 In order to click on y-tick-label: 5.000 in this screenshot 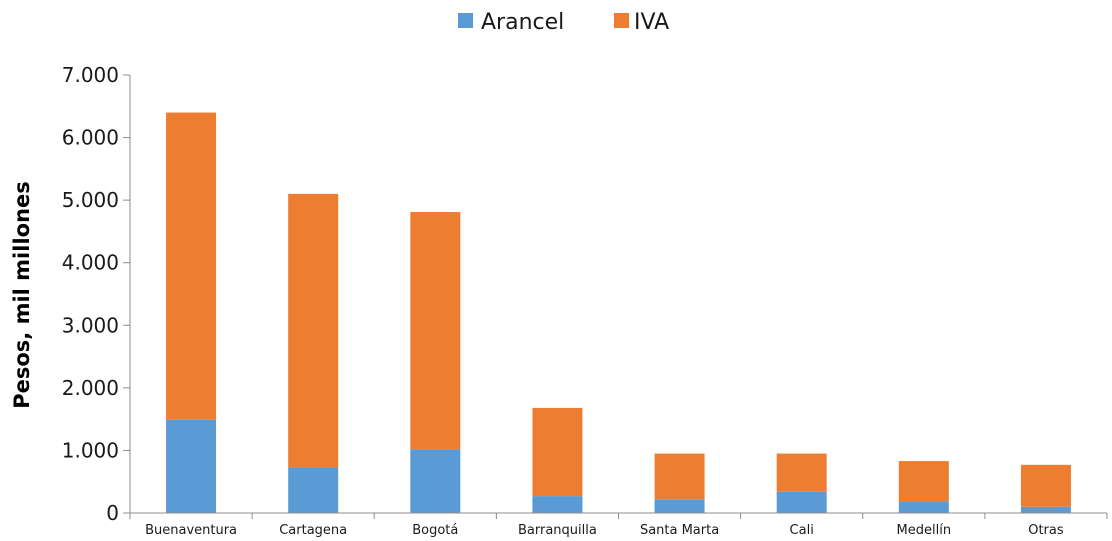, I will do `click(90, 200)`.